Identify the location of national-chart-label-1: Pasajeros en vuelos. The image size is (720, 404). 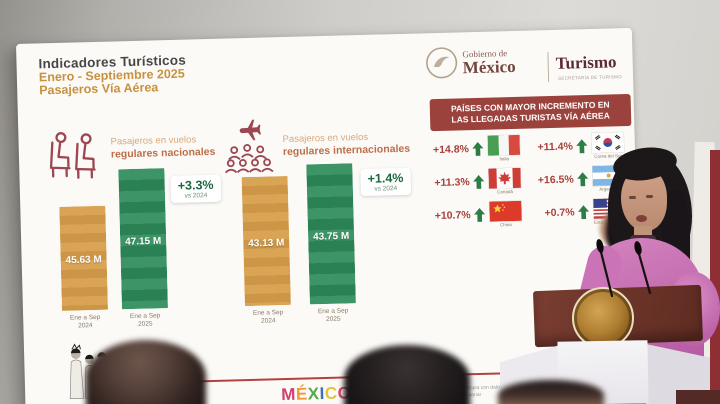
(153, 141).